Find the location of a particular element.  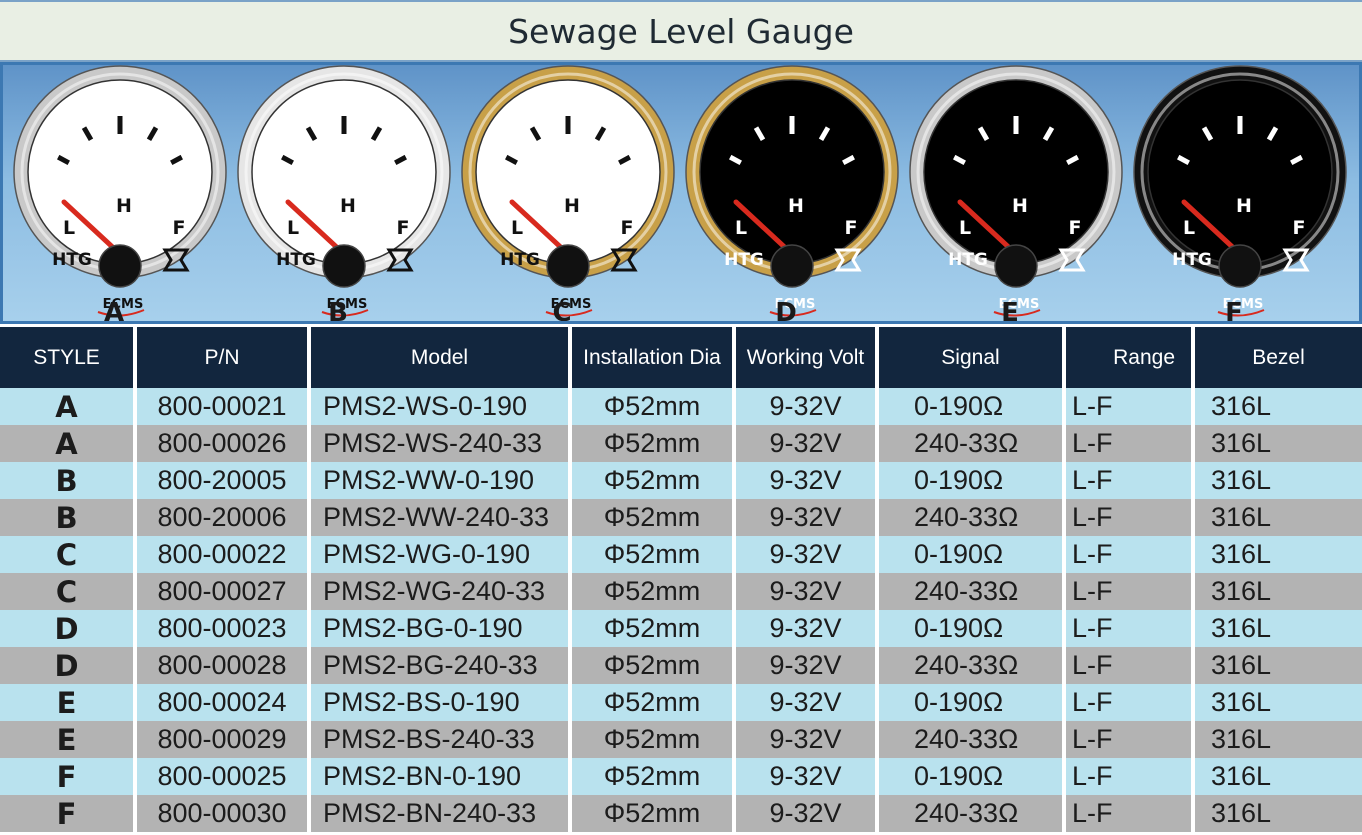

needle-hub is located at coordinates (1240, 266).